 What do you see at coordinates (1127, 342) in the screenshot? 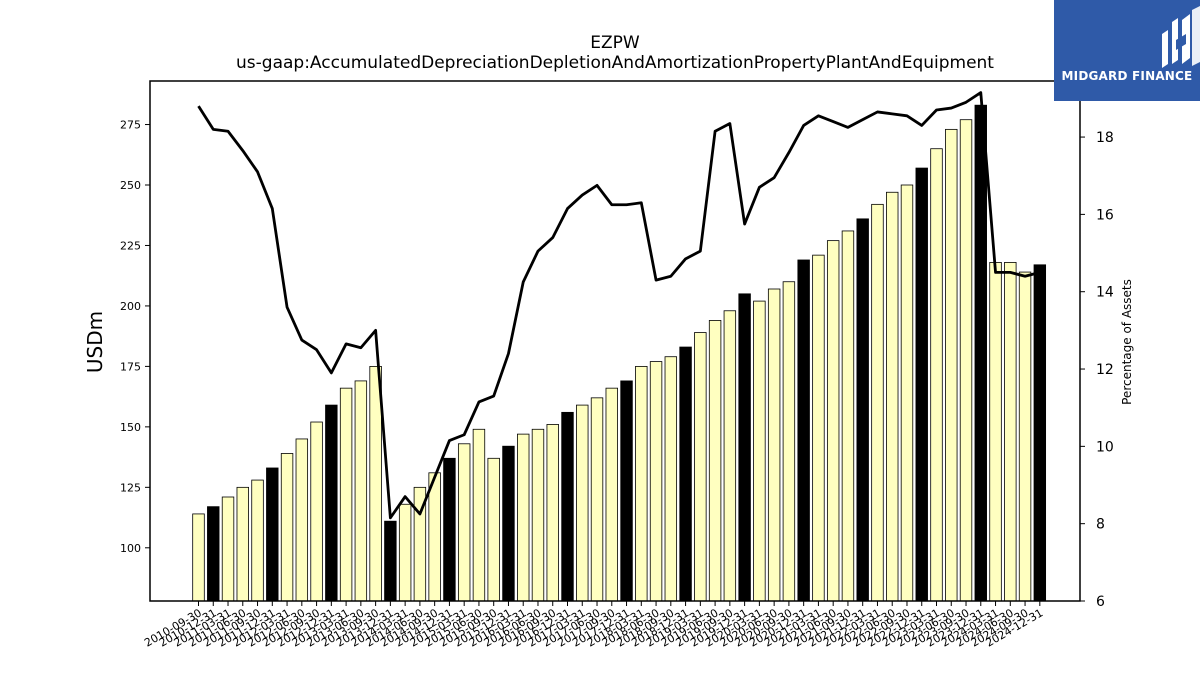
I see `y2-axis-label: Percentage of Assets` at bounding box center [1127, 342].